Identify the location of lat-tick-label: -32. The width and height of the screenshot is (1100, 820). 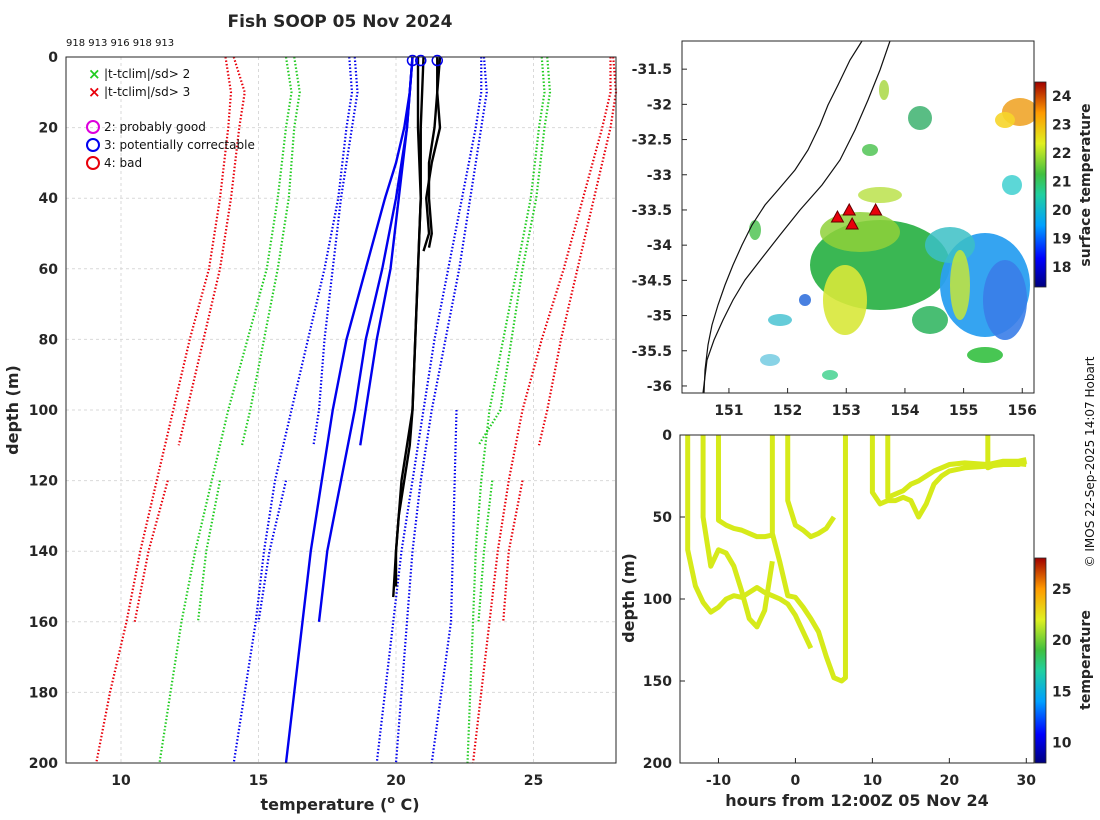
(659, 105).